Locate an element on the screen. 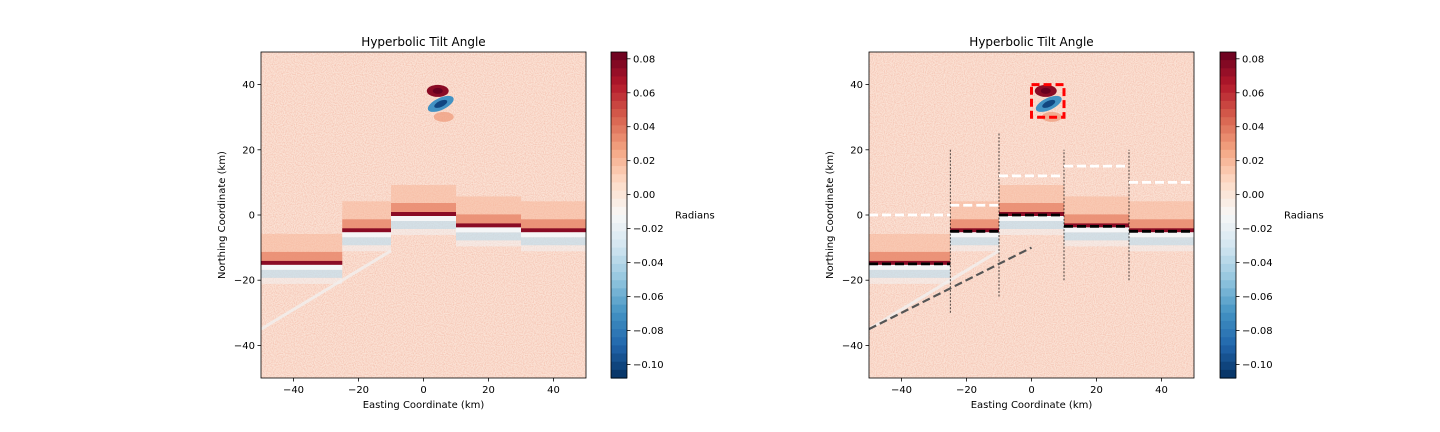 The height and width of the screenshot is (432, 1440). x-tick-label: 40 is located at coordinates (1161, 390).